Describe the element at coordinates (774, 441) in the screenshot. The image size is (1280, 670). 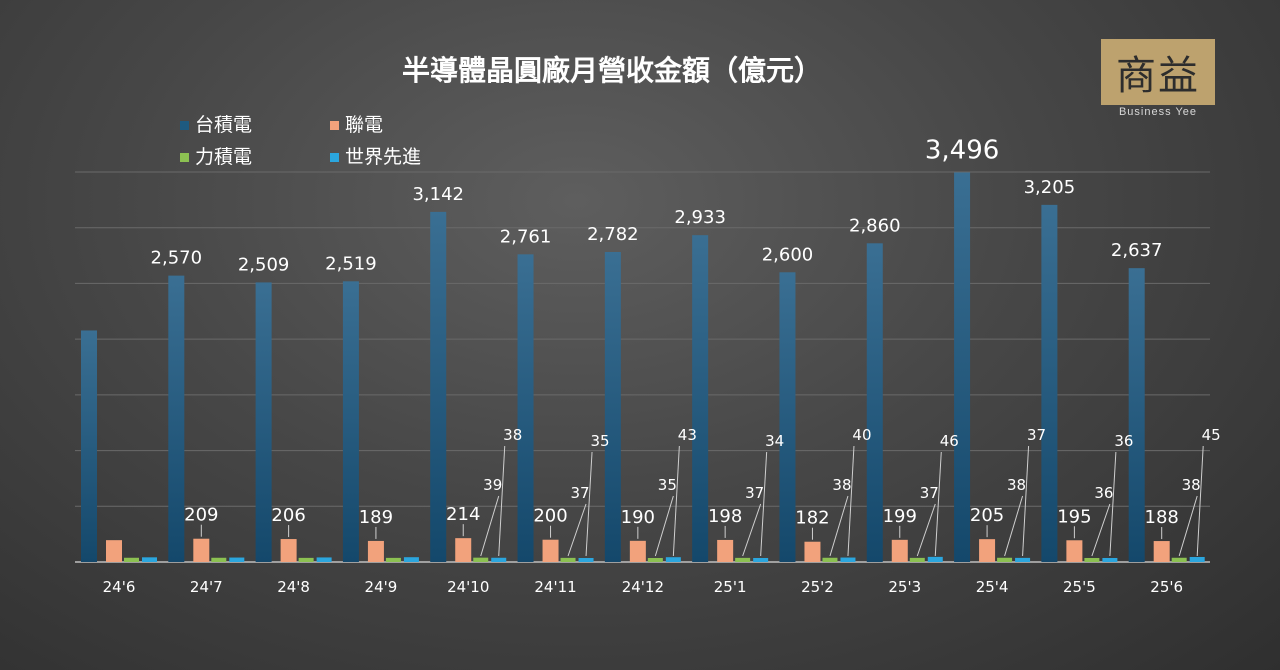
I see `data-label: 34` at that location.